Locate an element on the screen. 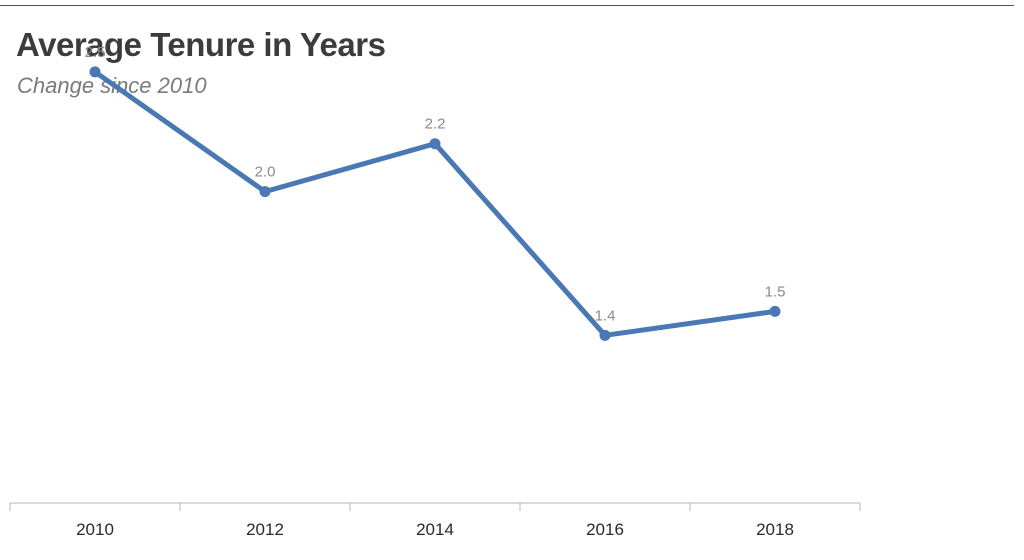 The width and height of the screenshot is (1024, 560). x-tick-label: 2016 is located at coordinates (605, 529).